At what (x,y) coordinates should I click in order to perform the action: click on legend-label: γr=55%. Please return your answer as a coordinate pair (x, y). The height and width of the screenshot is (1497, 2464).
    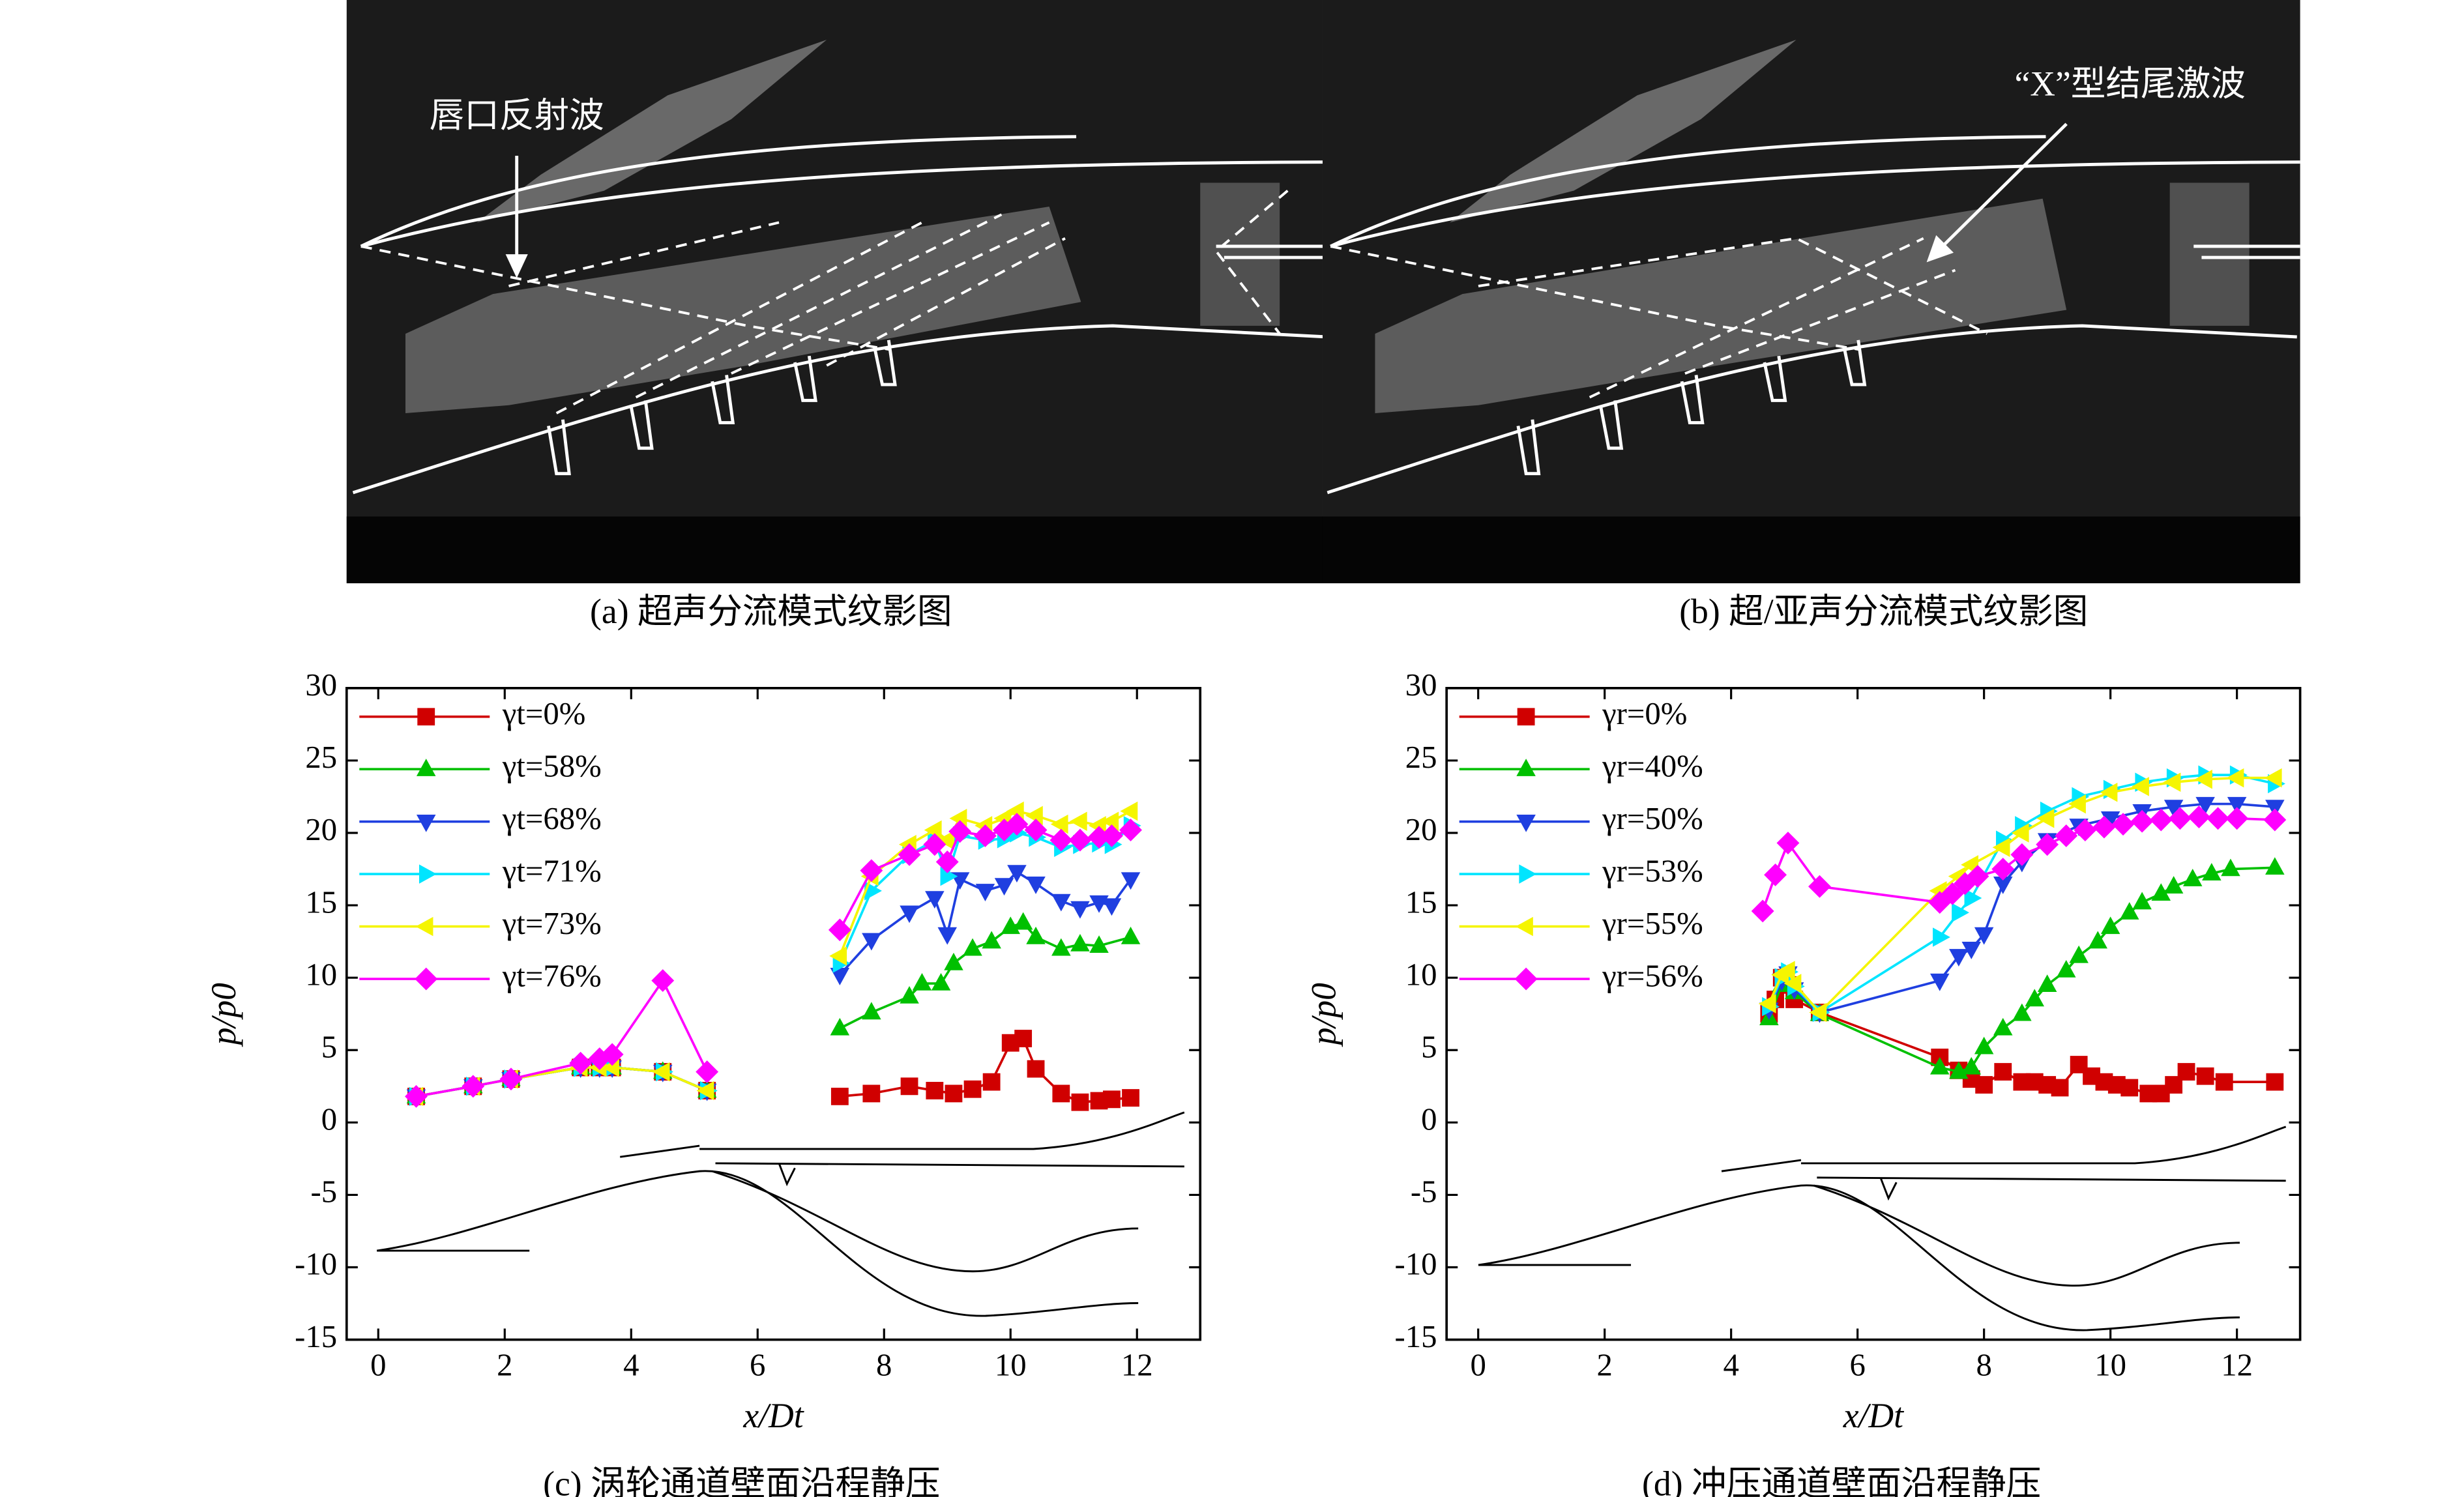
    Looking at the image, I should click on (1653, 923).